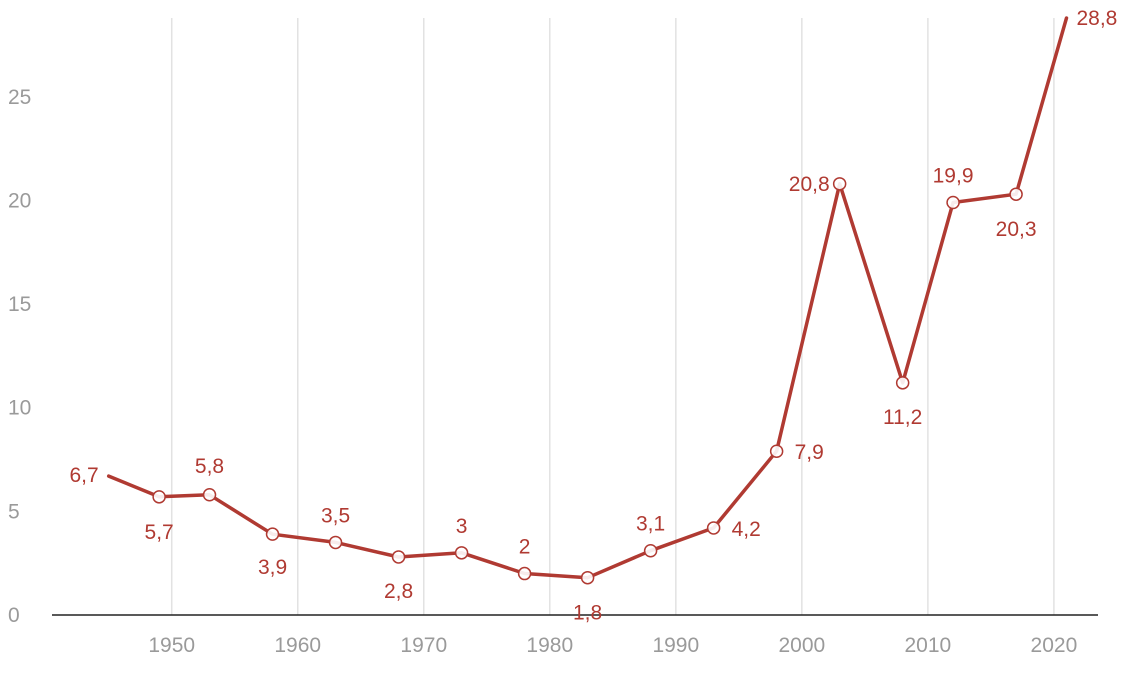  I want to click on x-tick-label: 2000, so click(801, 645).